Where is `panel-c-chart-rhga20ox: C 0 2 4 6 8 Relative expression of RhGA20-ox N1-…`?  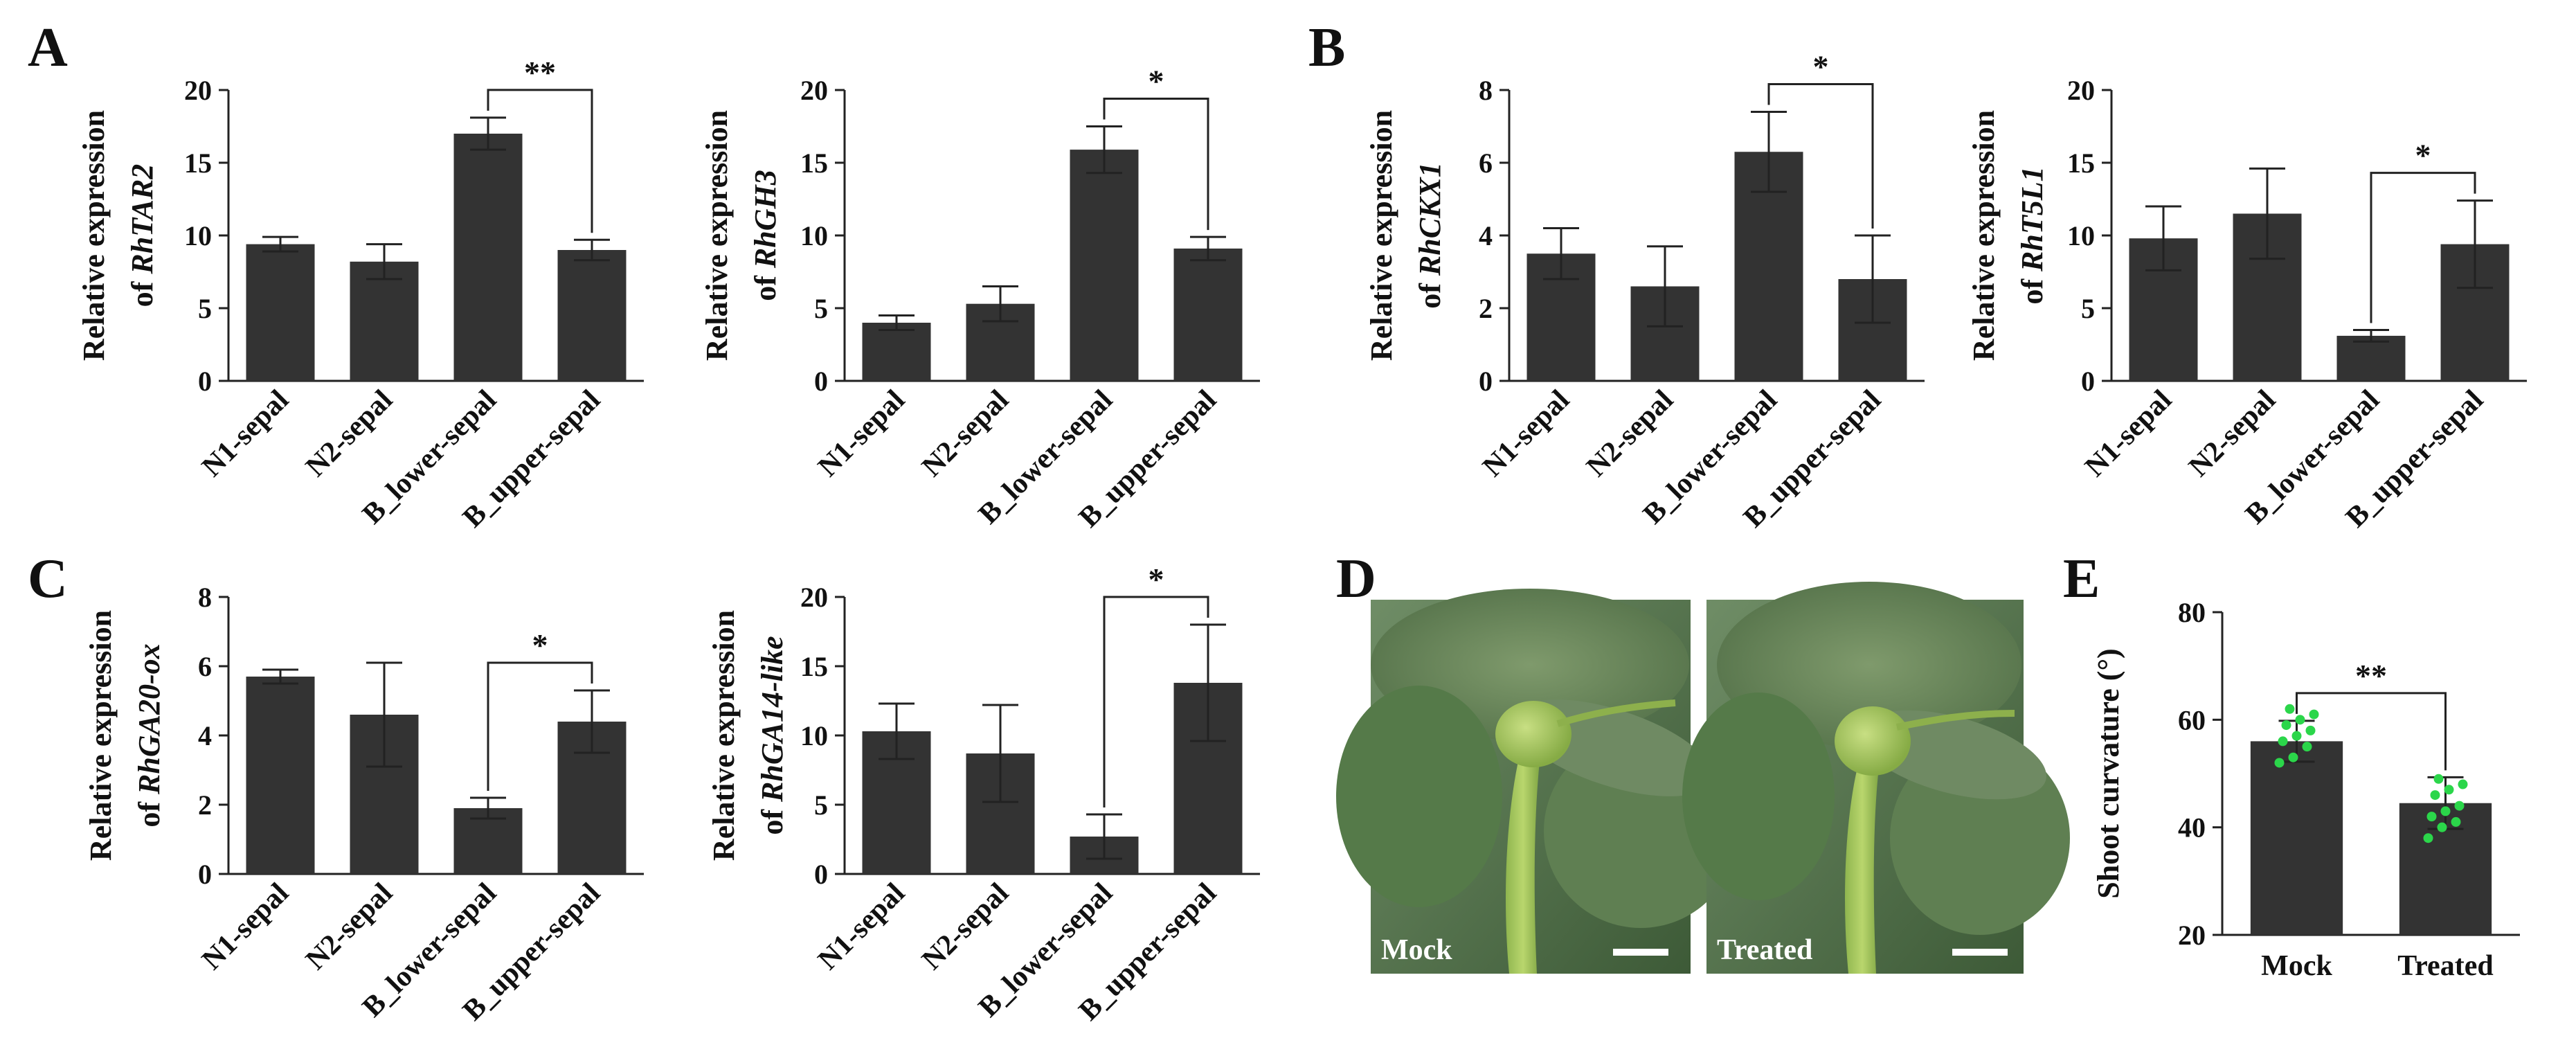
panel-c-chart-rhga20ox: C 0 2 4 6 8 Relative expression of RhGA20-ox N1-… is located at coordinates (336, 788).